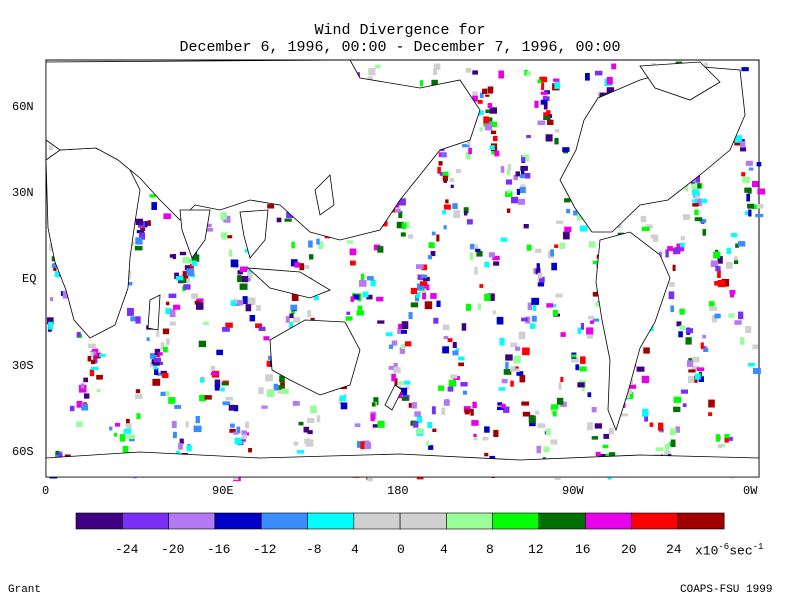  What do you see at coordinates (516, 521) in the screenshot?
I see `legend-swatch` at bounding box center [516, 521].